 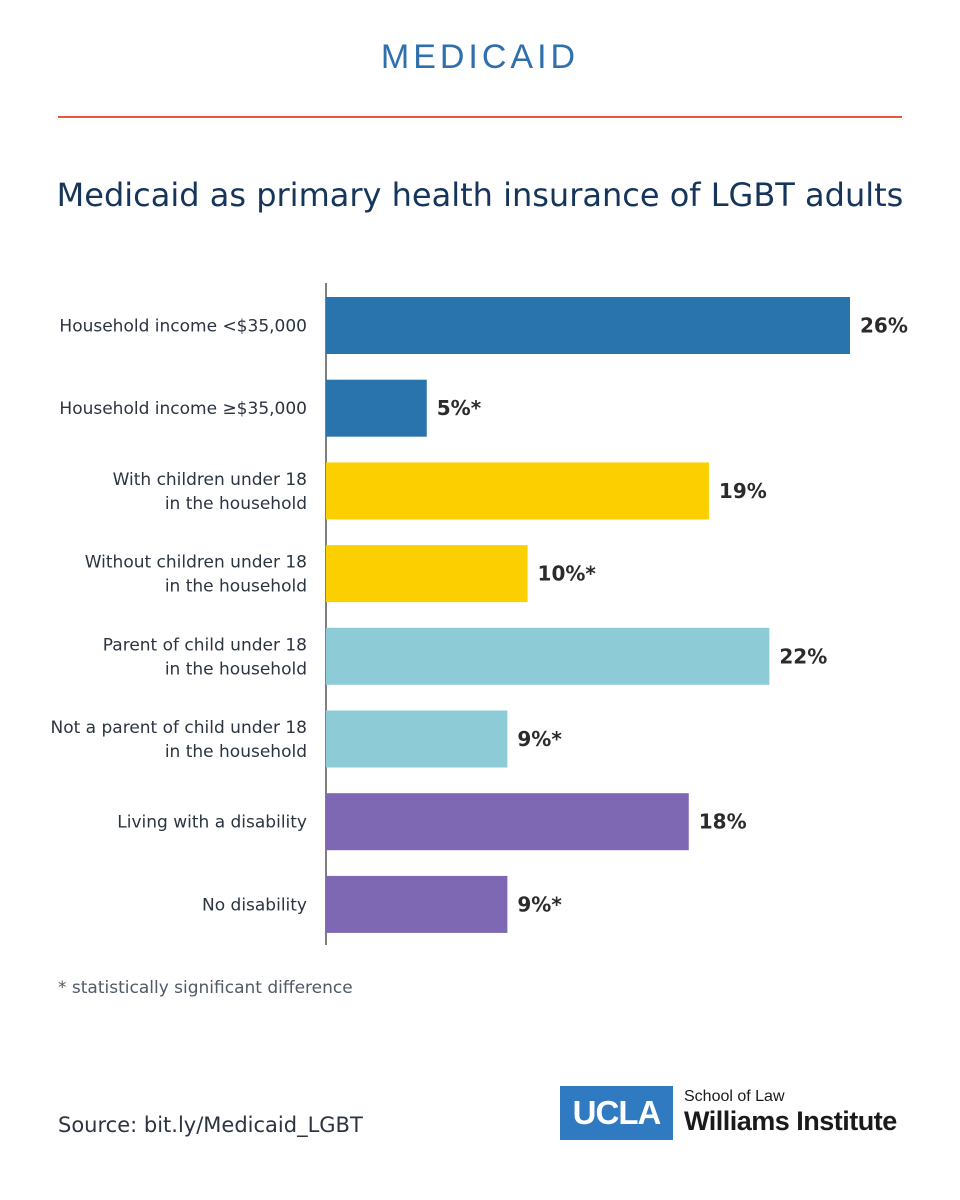 What do you see at coordinates (210, 1125) in the screenshot?
I see `source-text: Source: bit.ly/Medicaid_LGBT` at bounding box center [210, 1125].